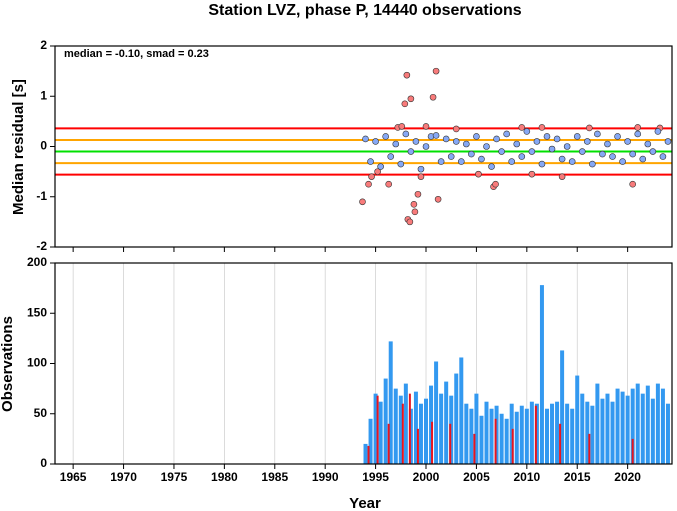 The image size is (677, 511). Describe the element at coordinates (43, 45) in the screenshot. I see `y-tick-label: 2` at that location.